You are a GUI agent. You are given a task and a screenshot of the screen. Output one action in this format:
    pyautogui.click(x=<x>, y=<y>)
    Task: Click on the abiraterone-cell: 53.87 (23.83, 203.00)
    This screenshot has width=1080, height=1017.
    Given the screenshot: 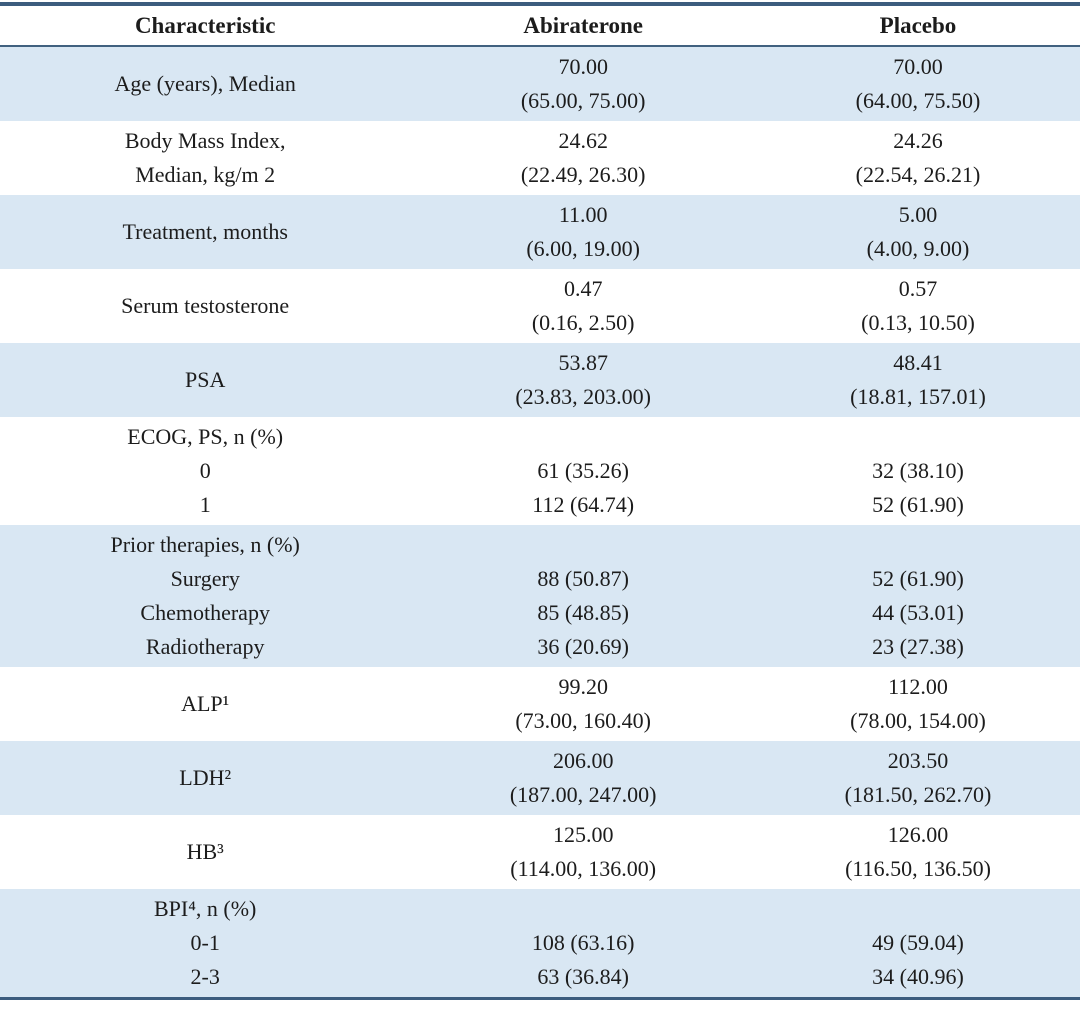 What is the action you would take?
    pyautogui.click(x=583, y=380)
    